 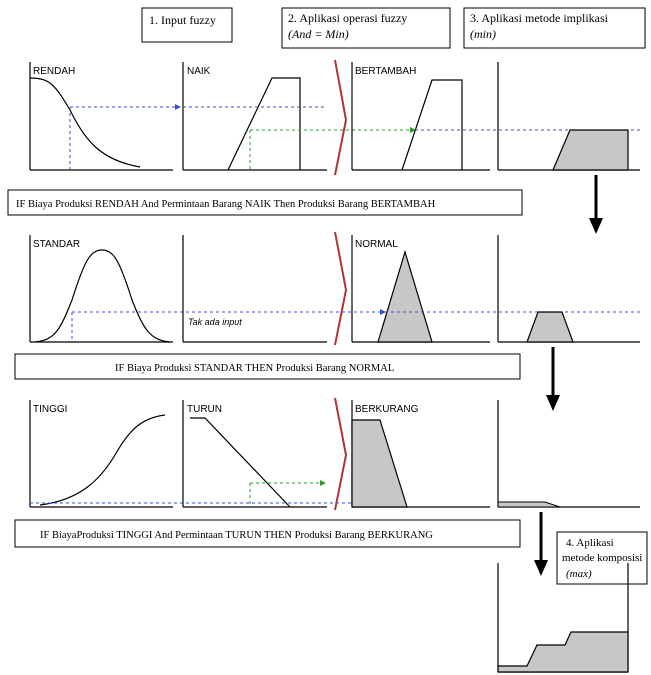 What do you see at coordinates (387, 409) in the screenshot?
I see `set-berkurang-label: BERKURANG` at bounding box center [387, 409].